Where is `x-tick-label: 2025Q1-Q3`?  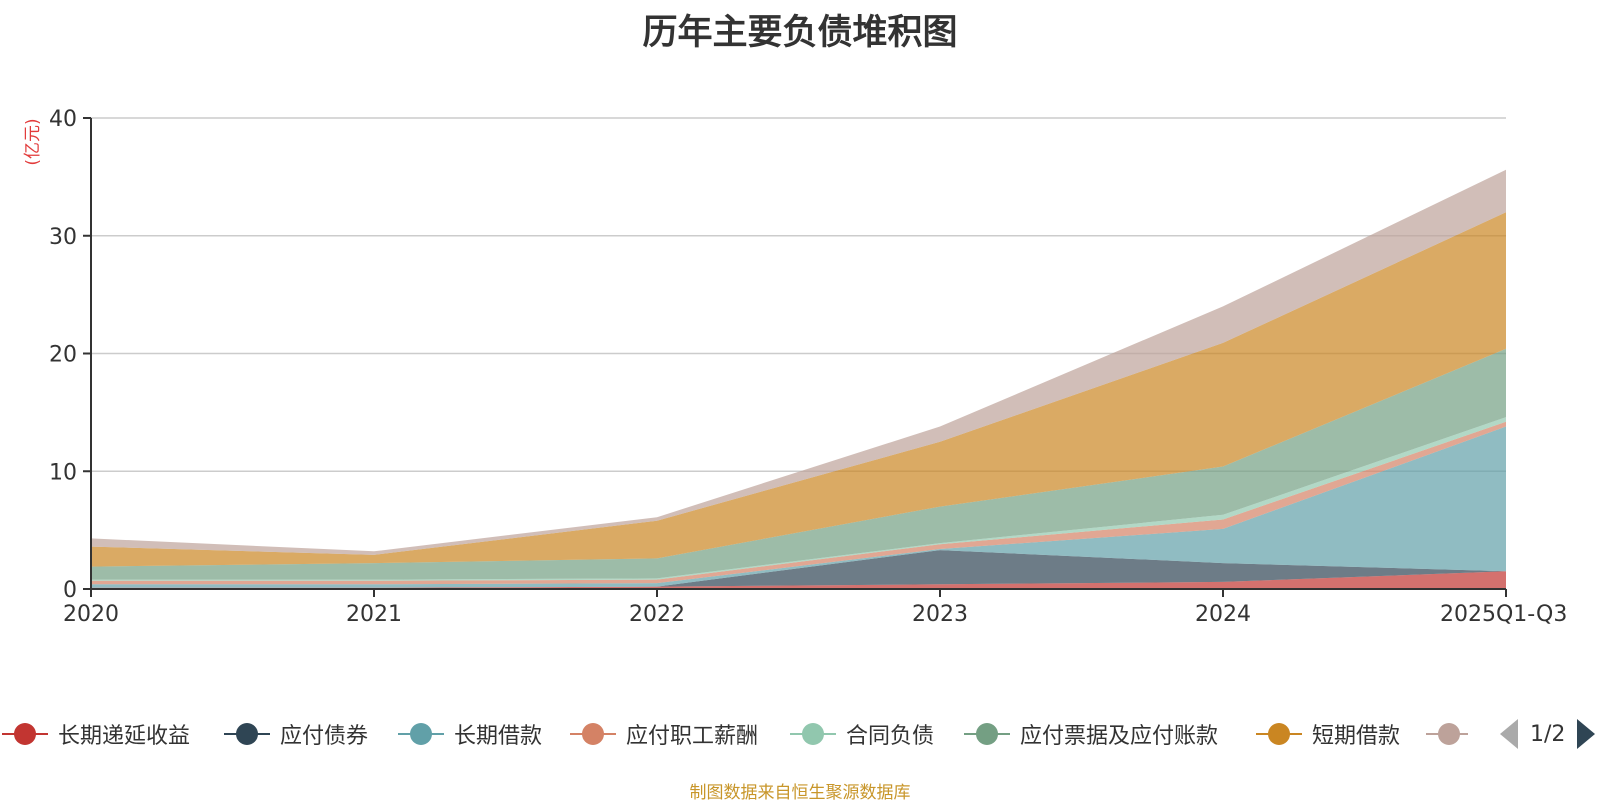
x-tick-label: 2025Q1-Q3 is located at coordinates (1503, 614).